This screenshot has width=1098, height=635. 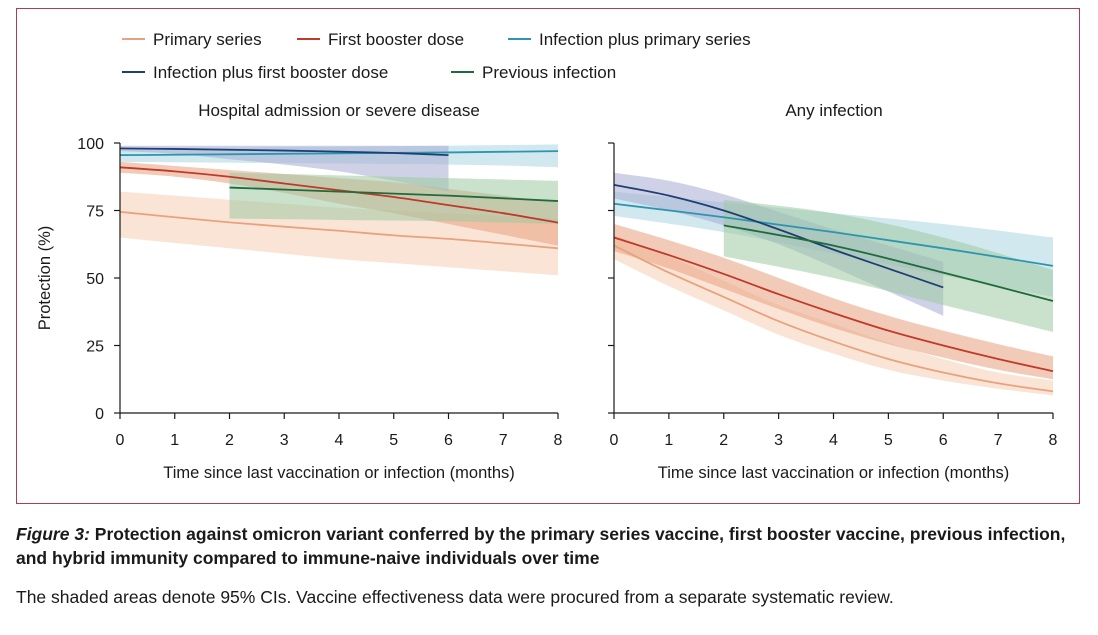 I want to click on legend-label: Primary series, so click(x=207, y=39).